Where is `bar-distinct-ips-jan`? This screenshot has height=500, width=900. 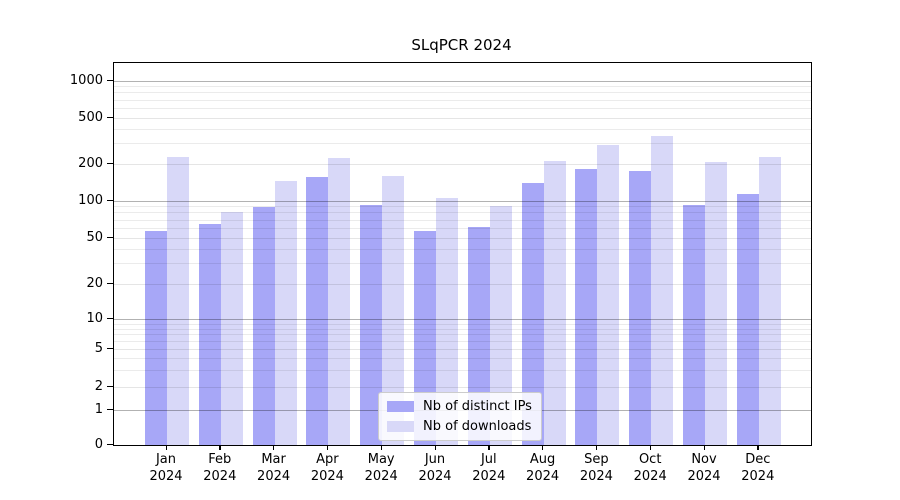
bar-distinct-ips-jan is located at coordinates (156, 338).